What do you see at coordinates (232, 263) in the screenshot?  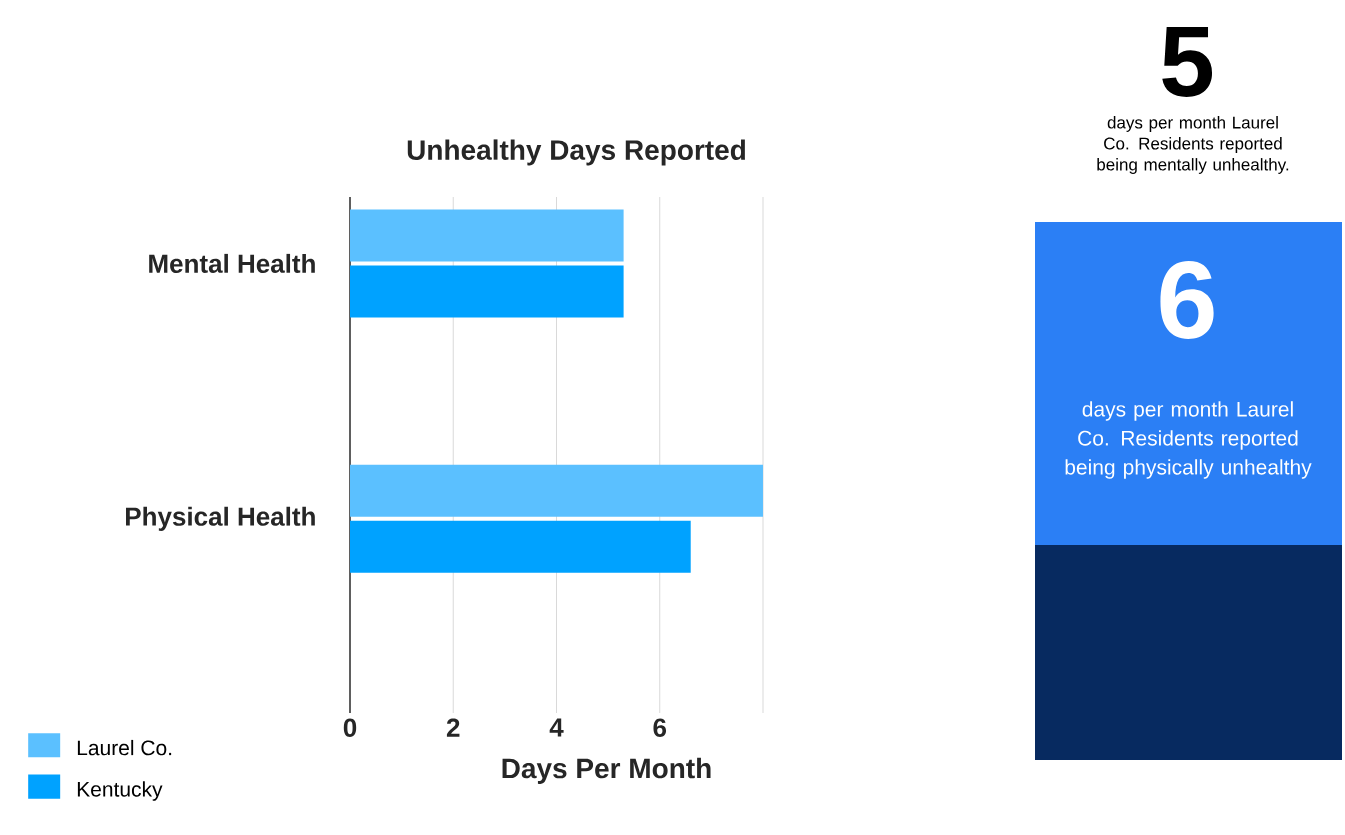 I see `y-tick-label: Mental Health` at bounding box center [232, 263].